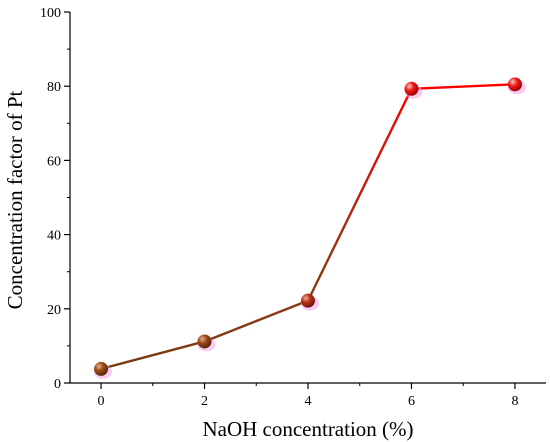 This screenshot has height=442, width=550. I want to click on x-tick-label: 8, so click(514, 401).